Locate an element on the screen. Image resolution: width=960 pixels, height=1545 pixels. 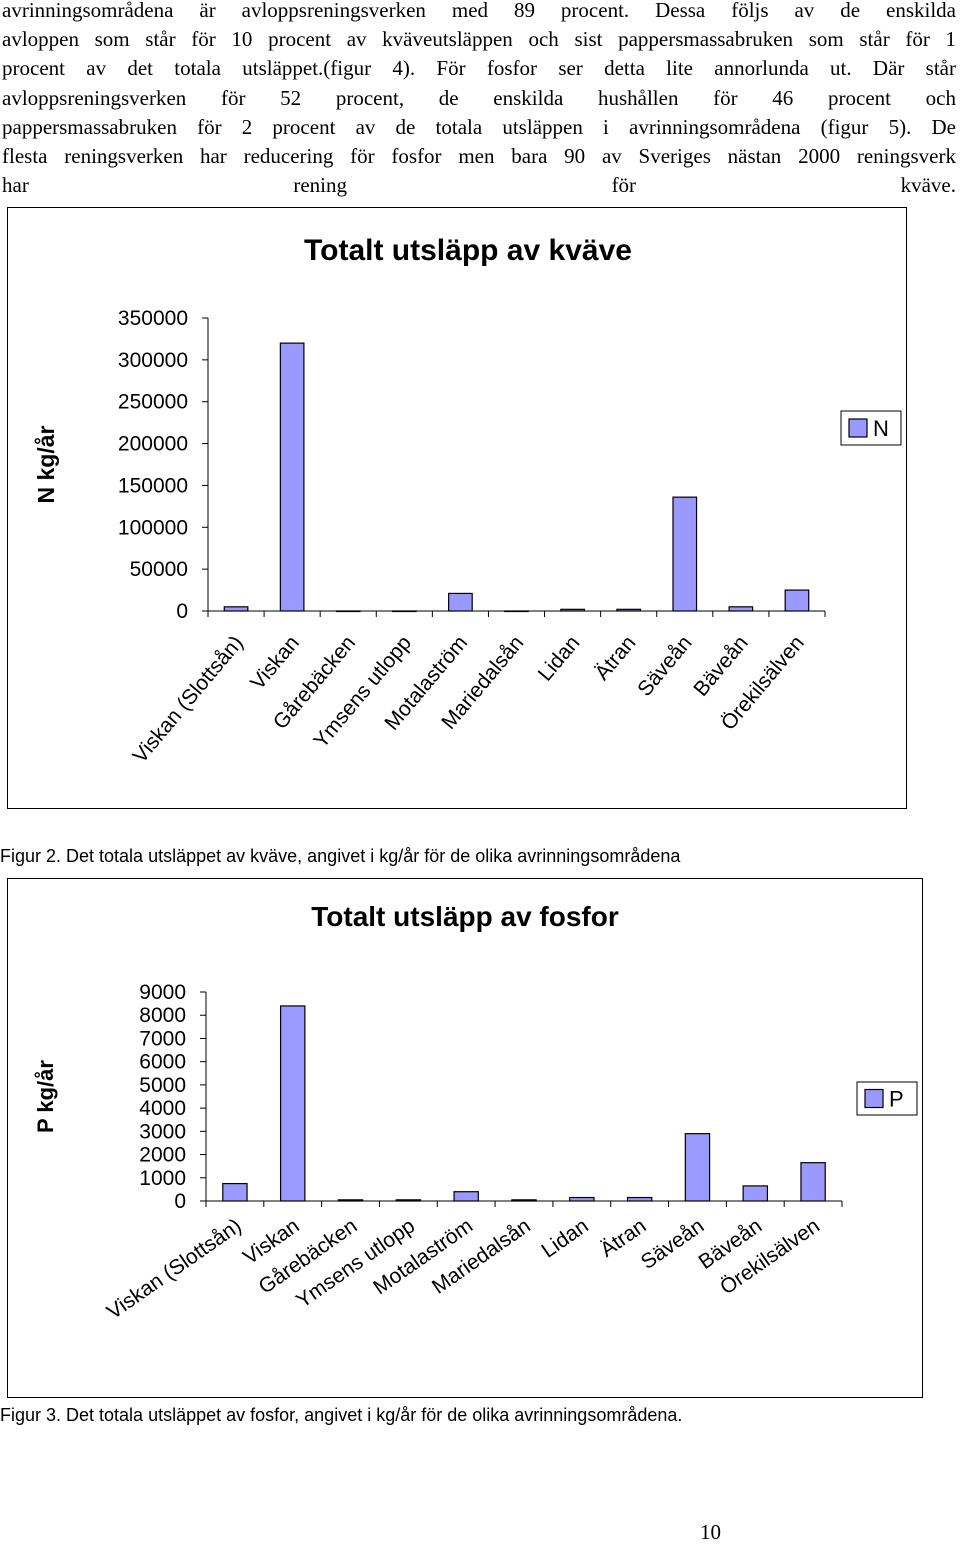
body-line: har rening för kväve. is located at coordinates (479, 185).